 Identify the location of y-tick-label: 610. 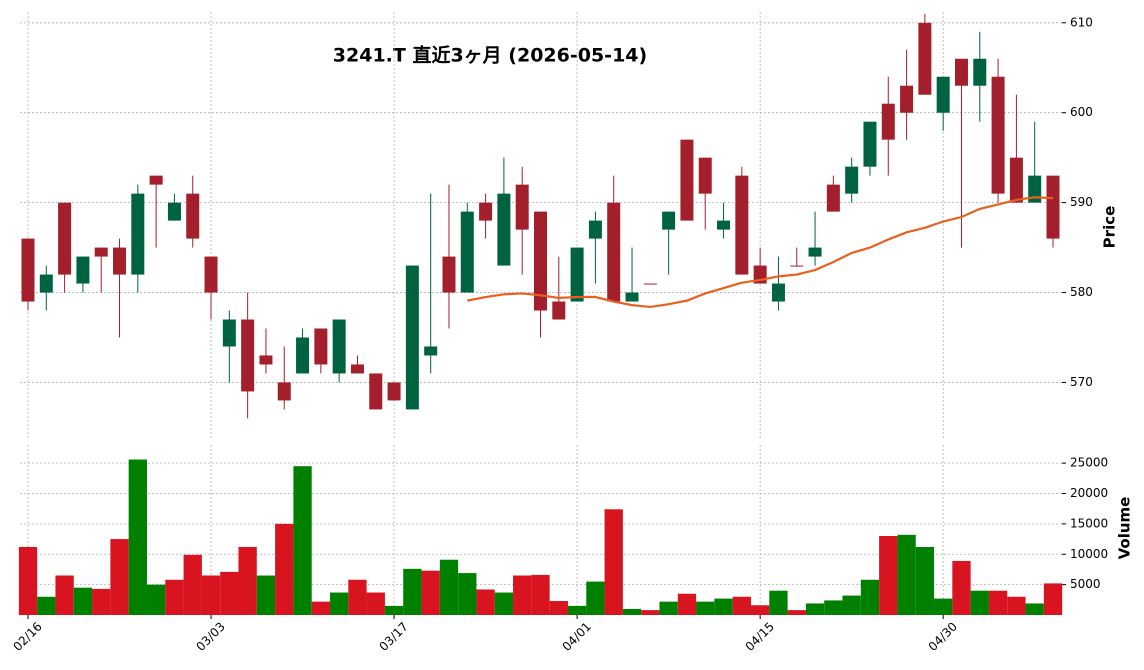
(1081, 22).